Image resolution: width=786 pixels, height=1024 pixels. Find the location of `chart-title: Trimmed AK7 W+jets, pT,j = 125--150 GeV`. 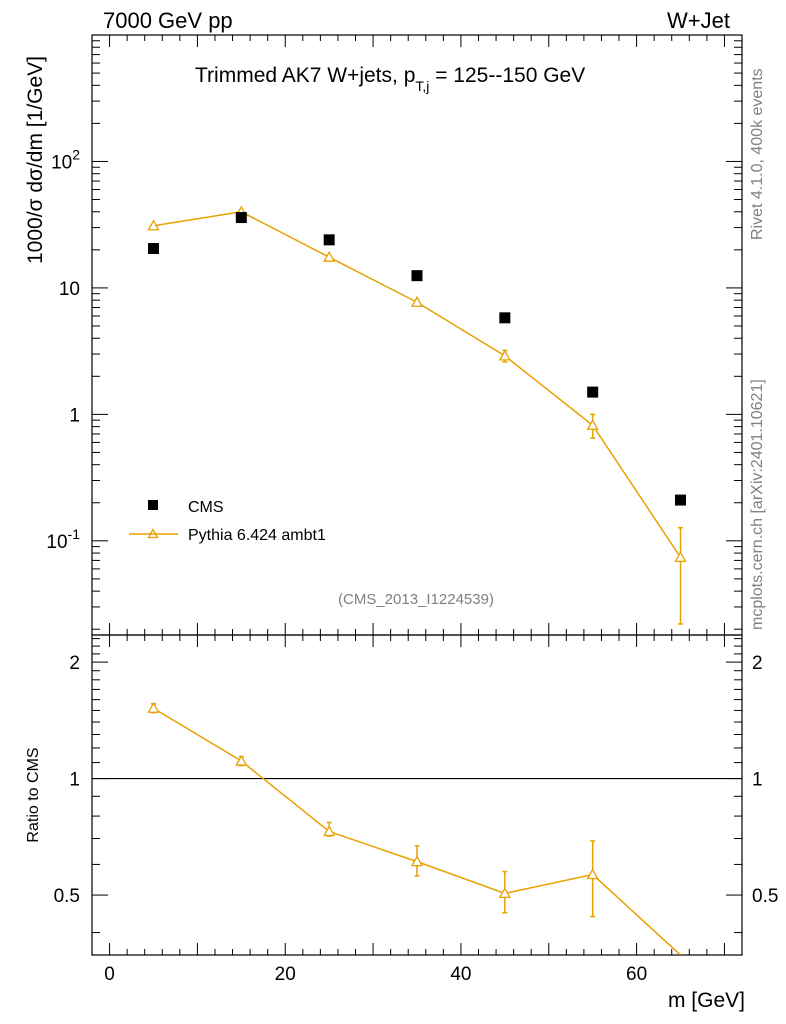

chart-title: Trimmed AK7 W+jets, pT,j = 125--150 GeV is located at coordinates (390, 79).